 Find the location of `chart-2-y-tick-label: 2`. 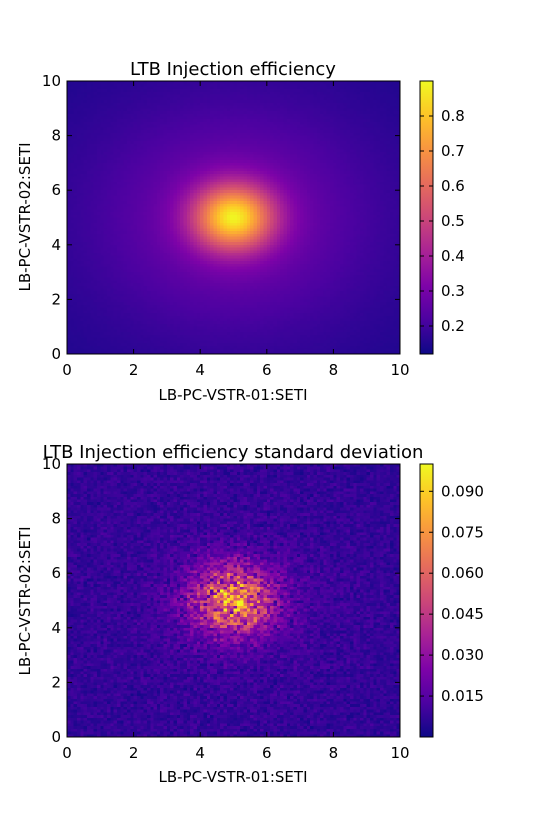

chart-2-y-tick-label: 2 is located at coordinates (56, 682).